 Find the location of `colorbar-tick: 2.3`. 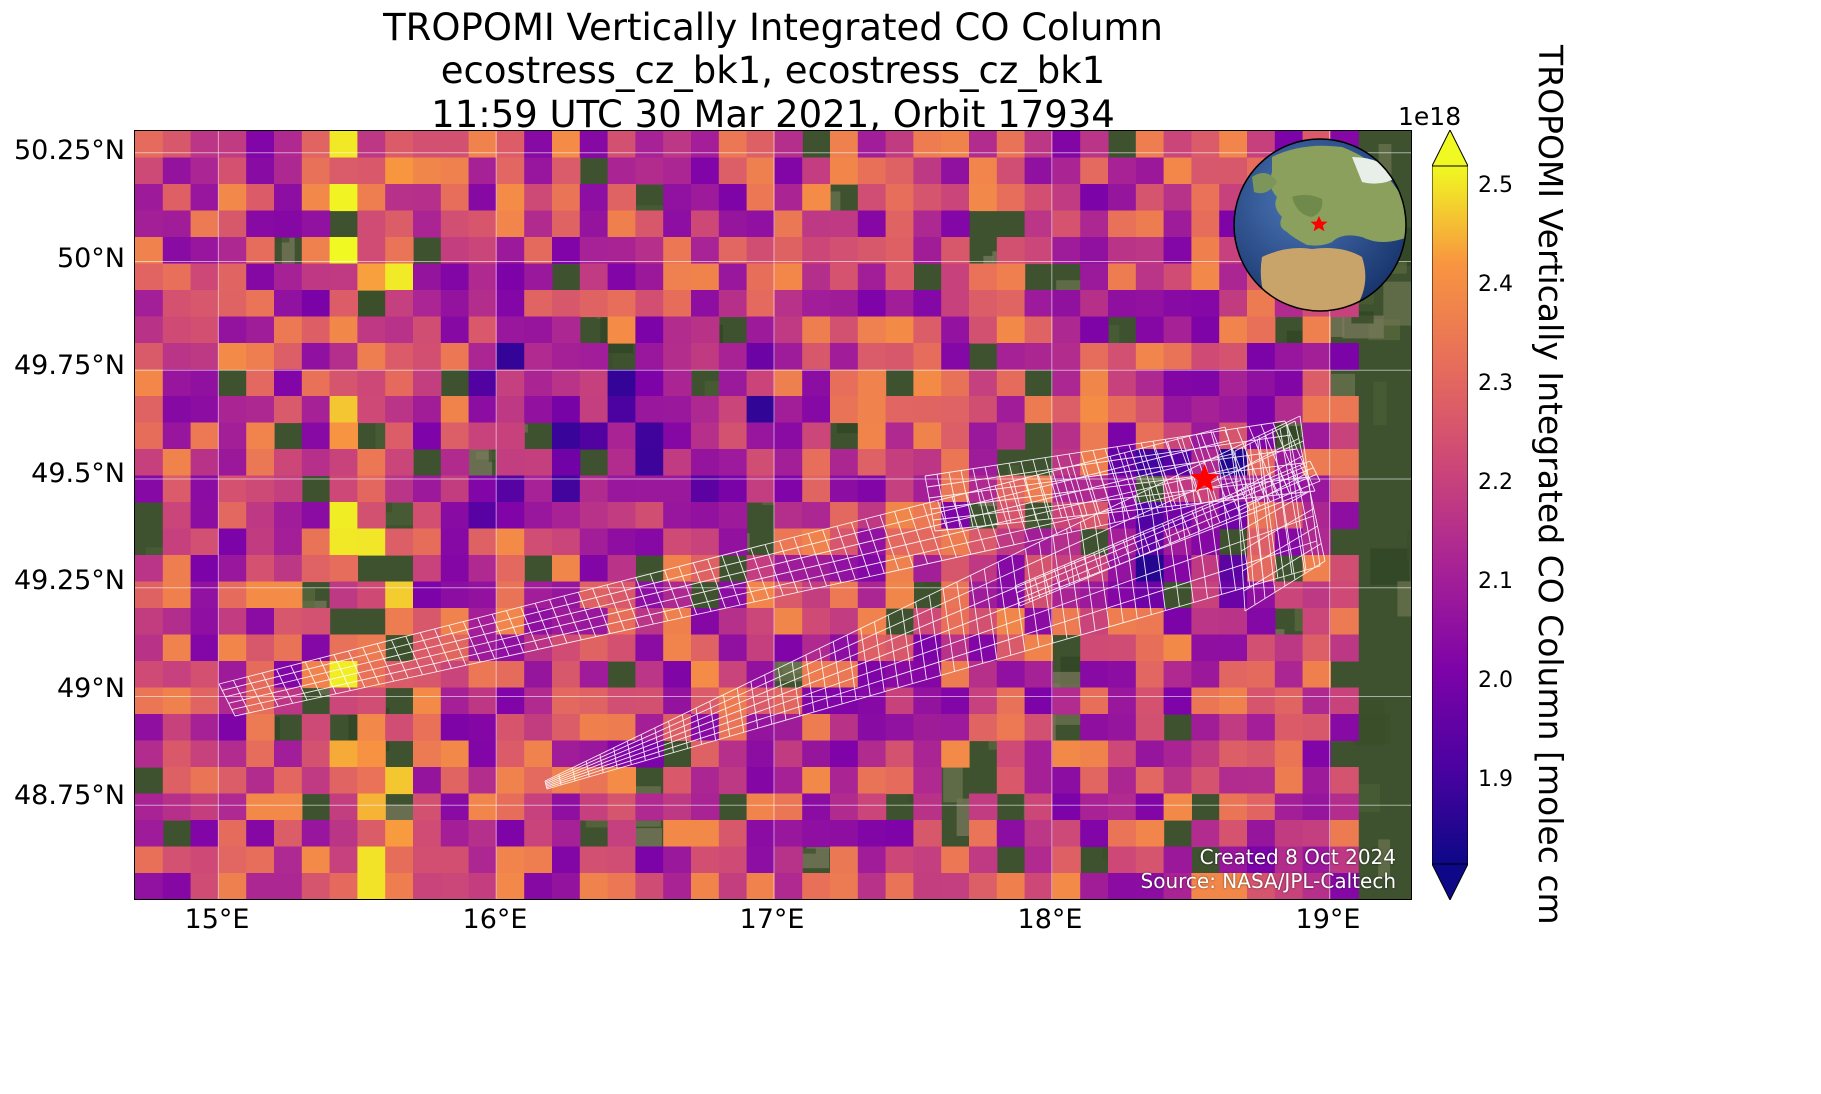

colorbar-tick: 2.3 is located at coordinates (1495, 383).